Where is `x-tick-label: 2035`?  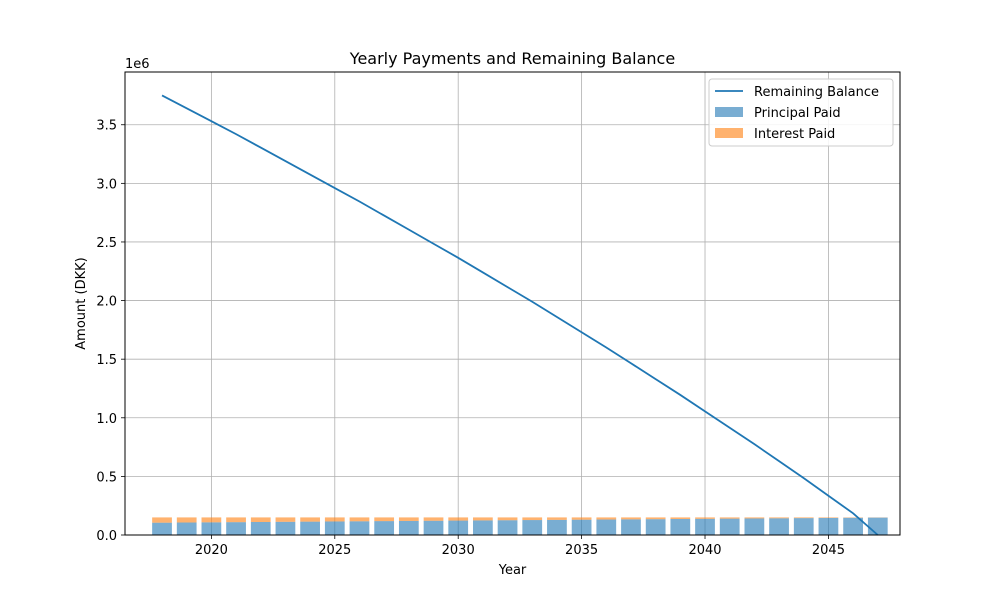
x-tick-label: 2035 is located at coordinates (581, 550).